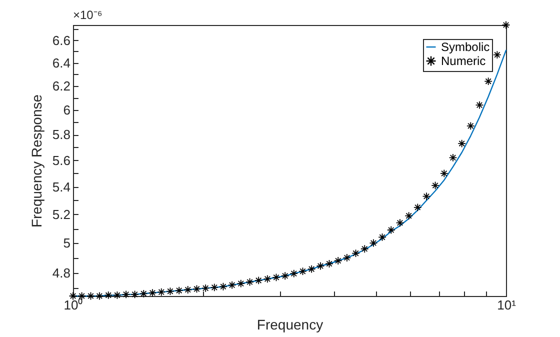  Describe the element at coordinates (74, 305) in the screenshot. I see `x-tick-label: 10⁰` at that location.